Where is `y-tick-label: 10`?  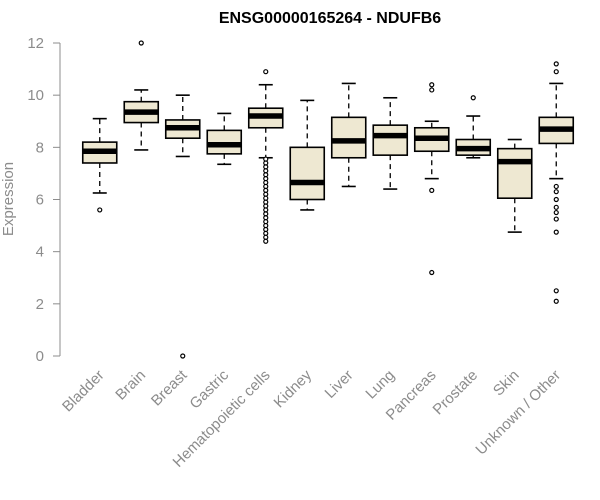
y-tick-label: 10 is located at coordinates (35, 95).